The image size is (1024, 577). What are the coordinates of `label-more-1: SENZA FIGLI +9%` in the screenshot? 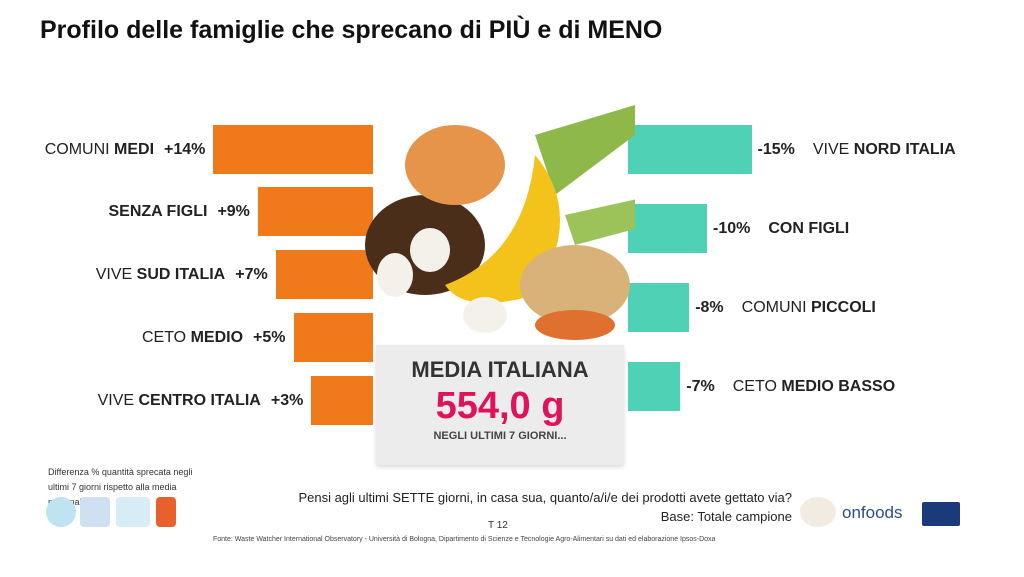 It's located at (178, 211).